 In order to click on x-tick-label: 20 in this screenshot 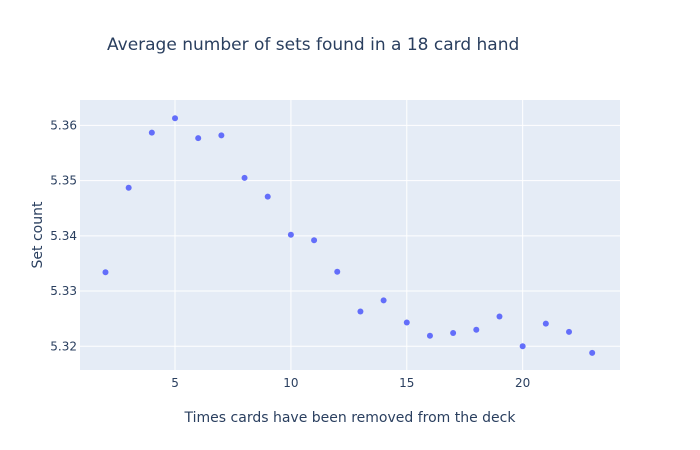, I will do `click(522, 383)`.